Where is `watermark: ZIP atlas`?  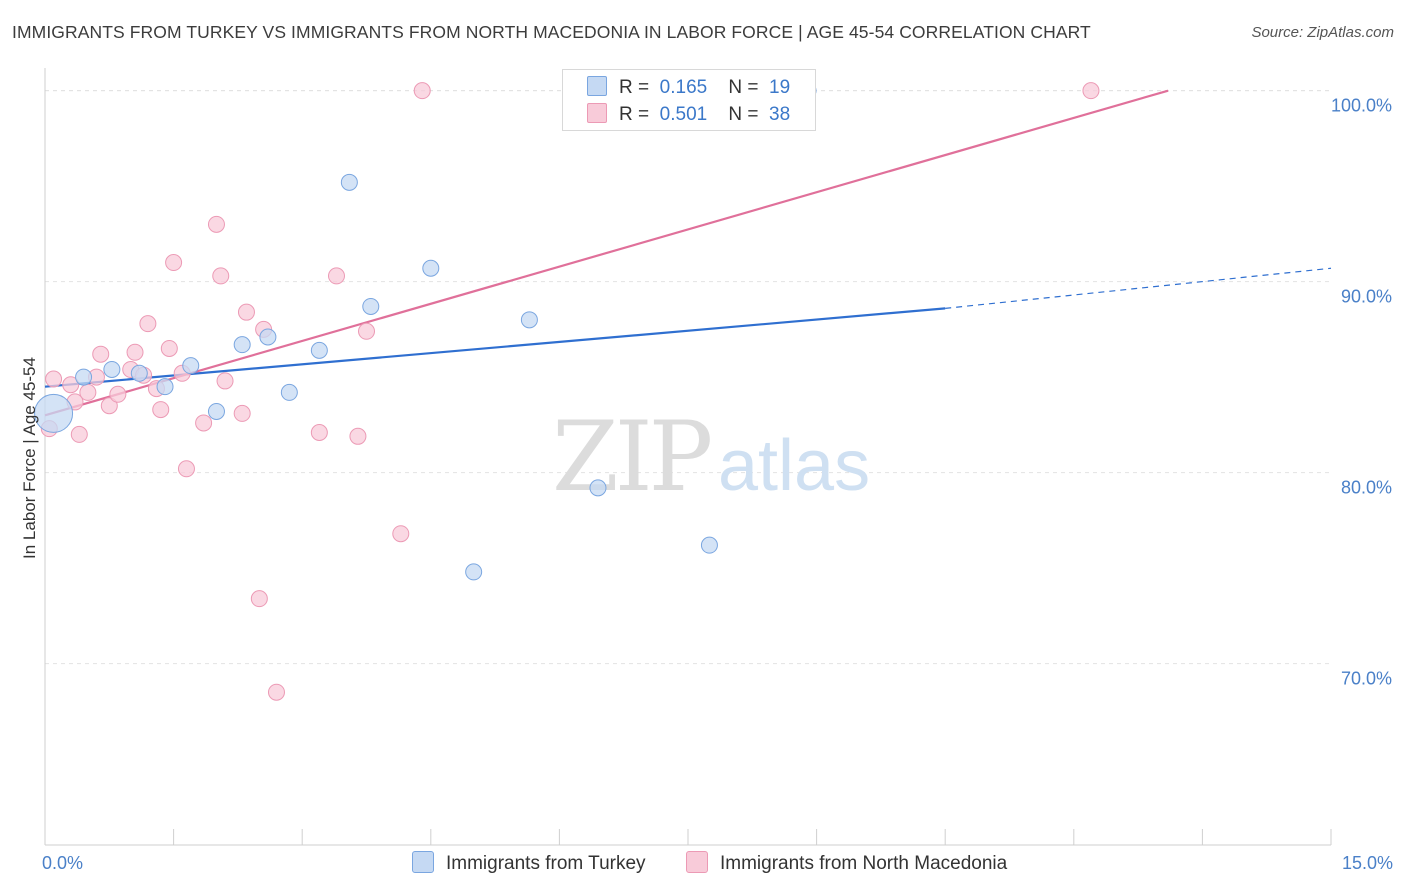
watermark: ZIP atlas is located at coordinates (711, 457).